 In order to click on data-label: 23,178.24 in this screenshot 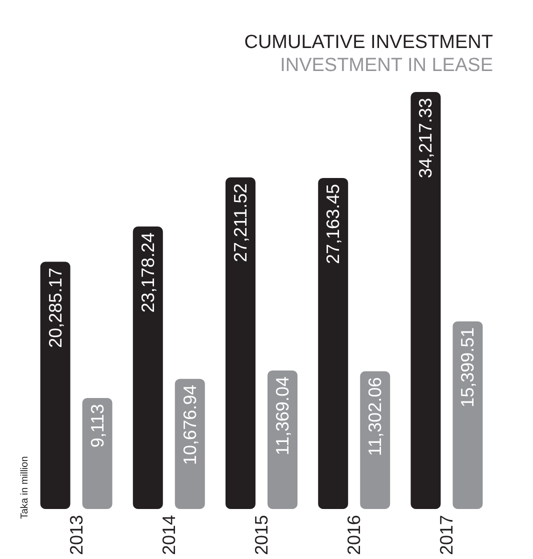, I will do `click(148, 272)`.